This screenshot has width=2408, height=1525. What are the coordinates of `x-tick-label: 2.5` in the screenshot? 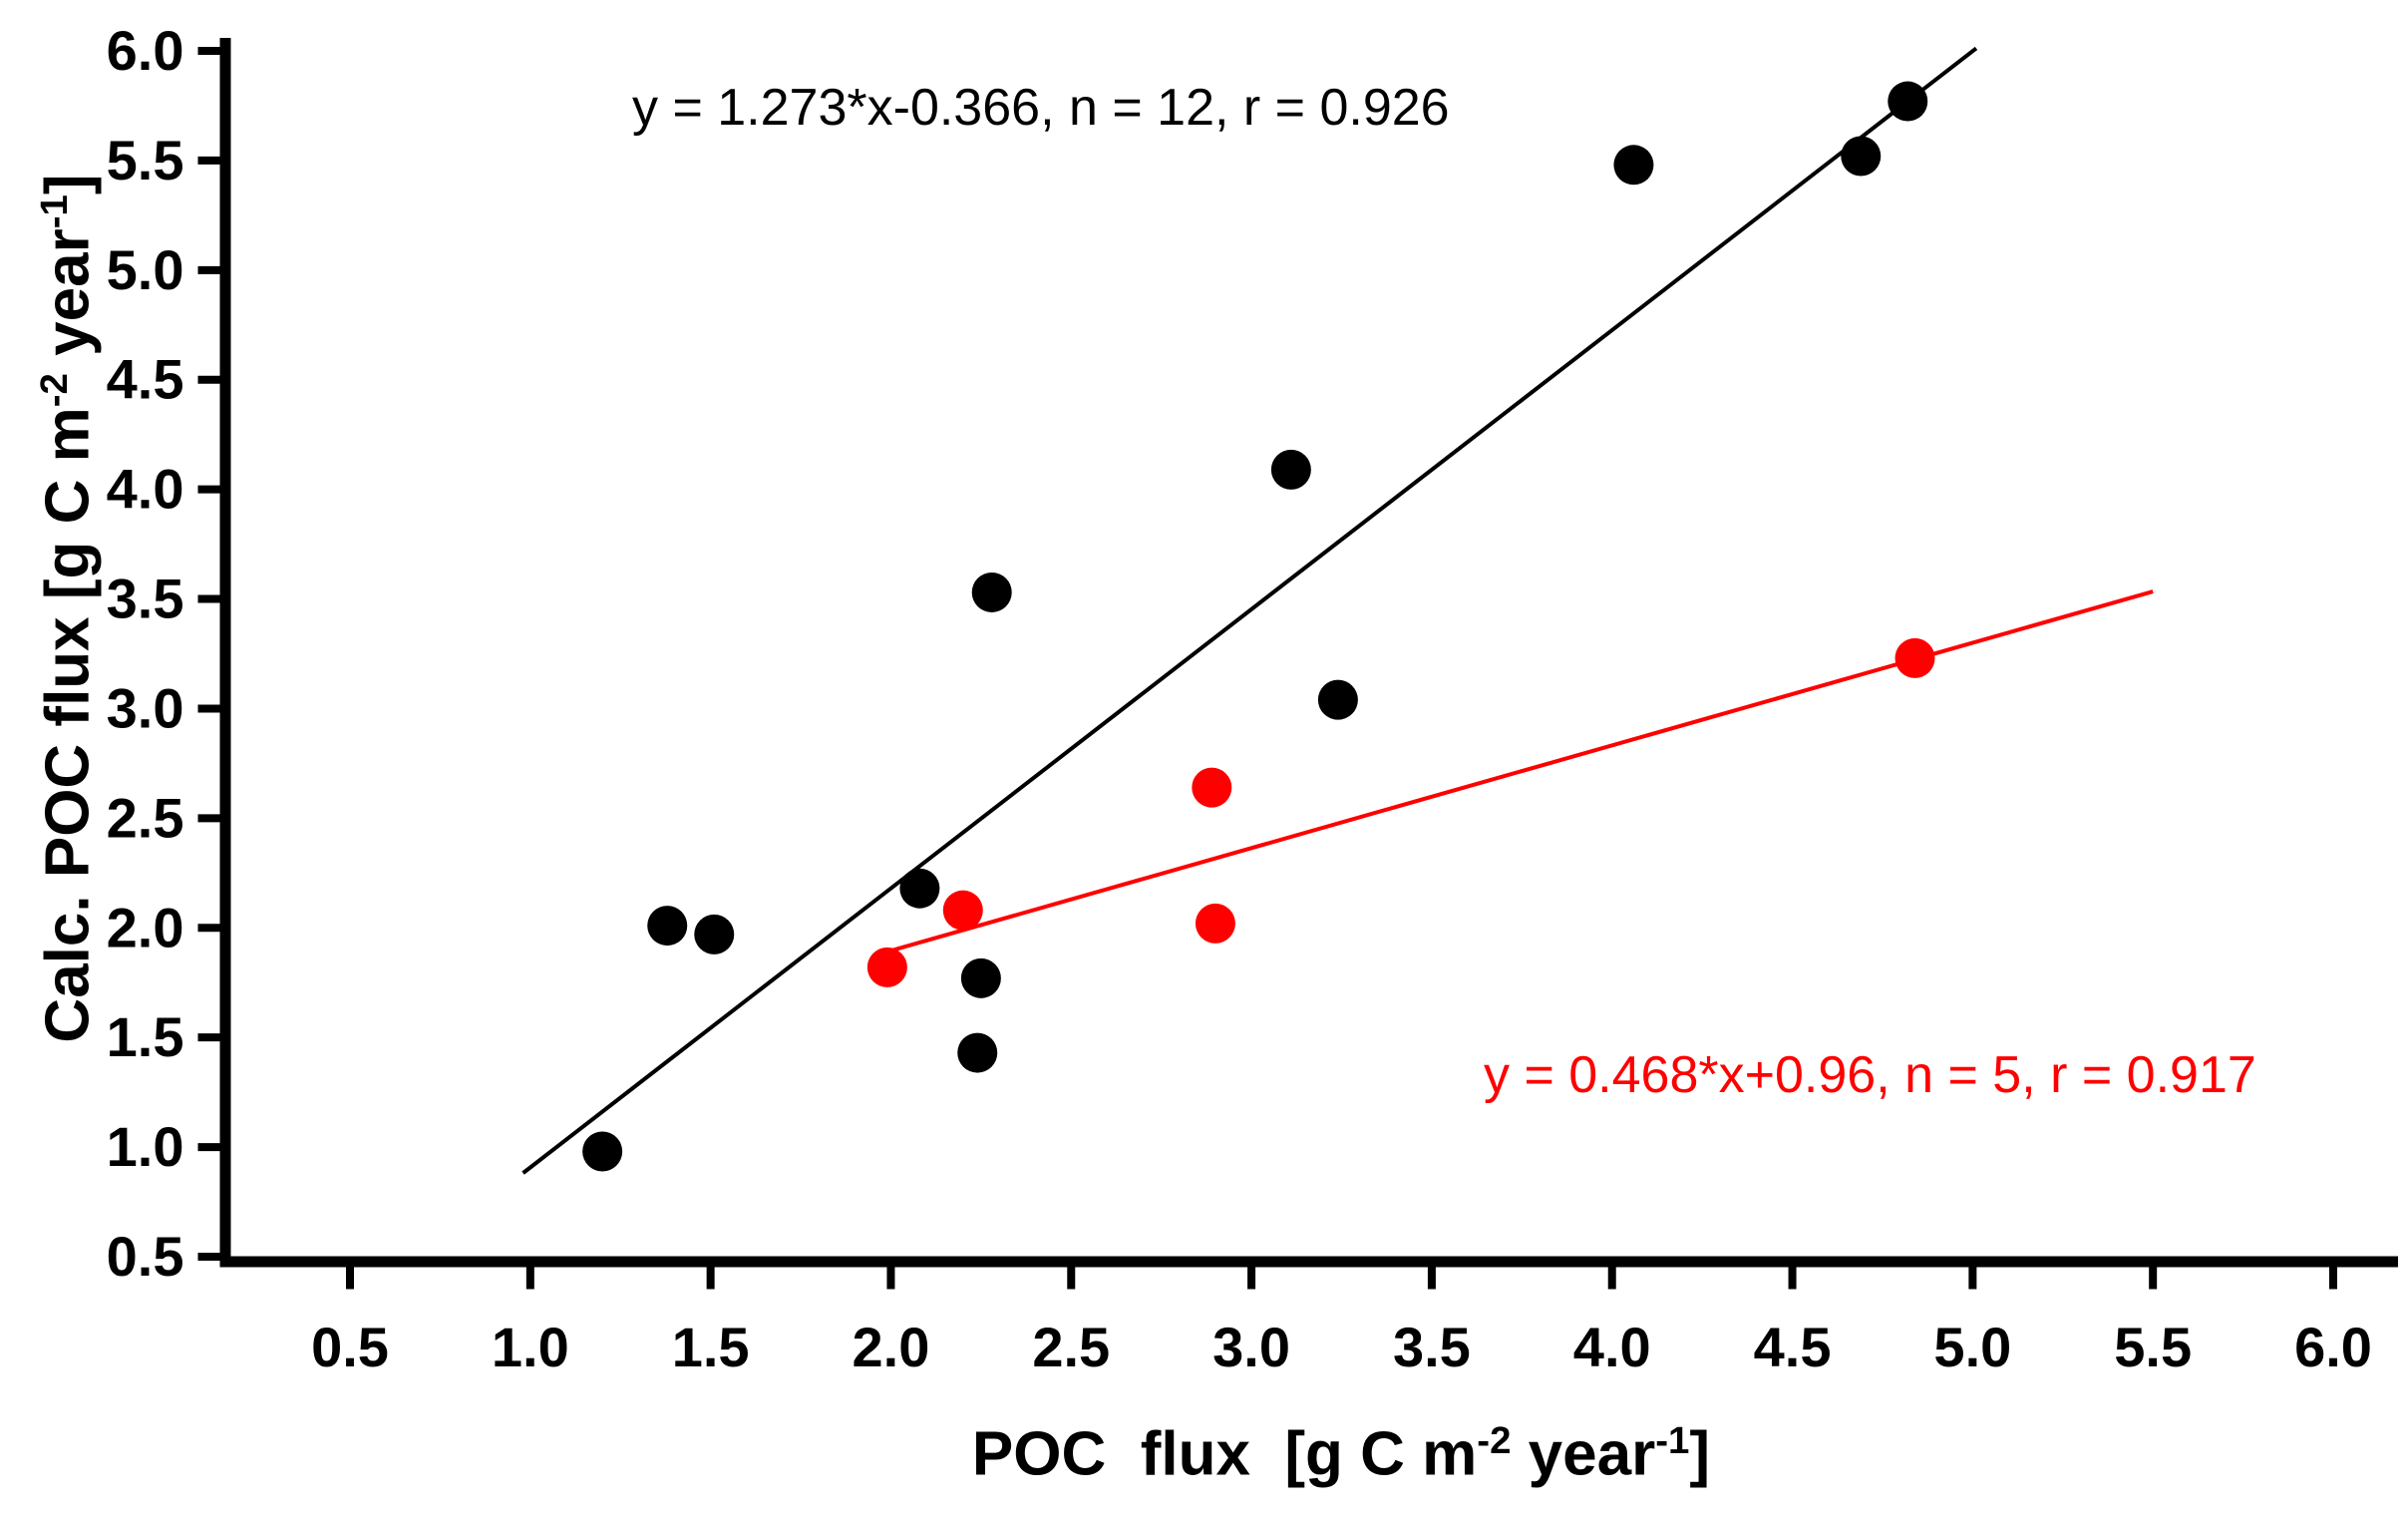 It's located at (1071, 1347).